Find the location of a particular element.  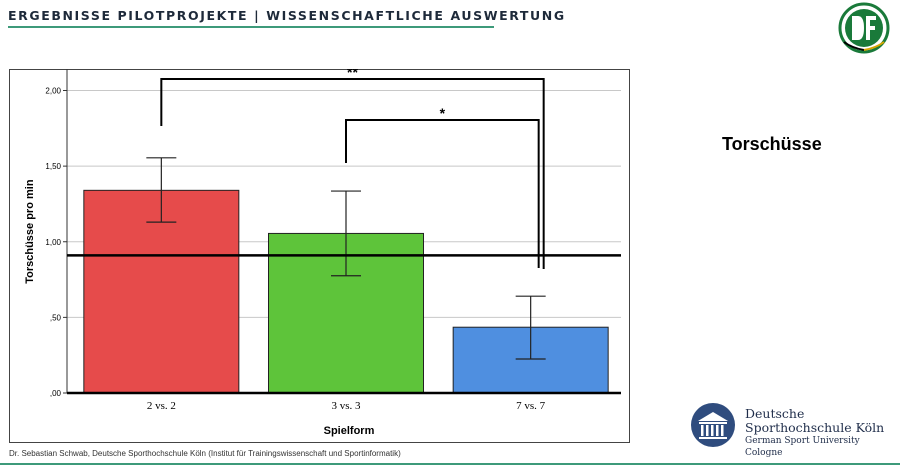

y-tick-label: ,50 is located at coordinates (56, 317).